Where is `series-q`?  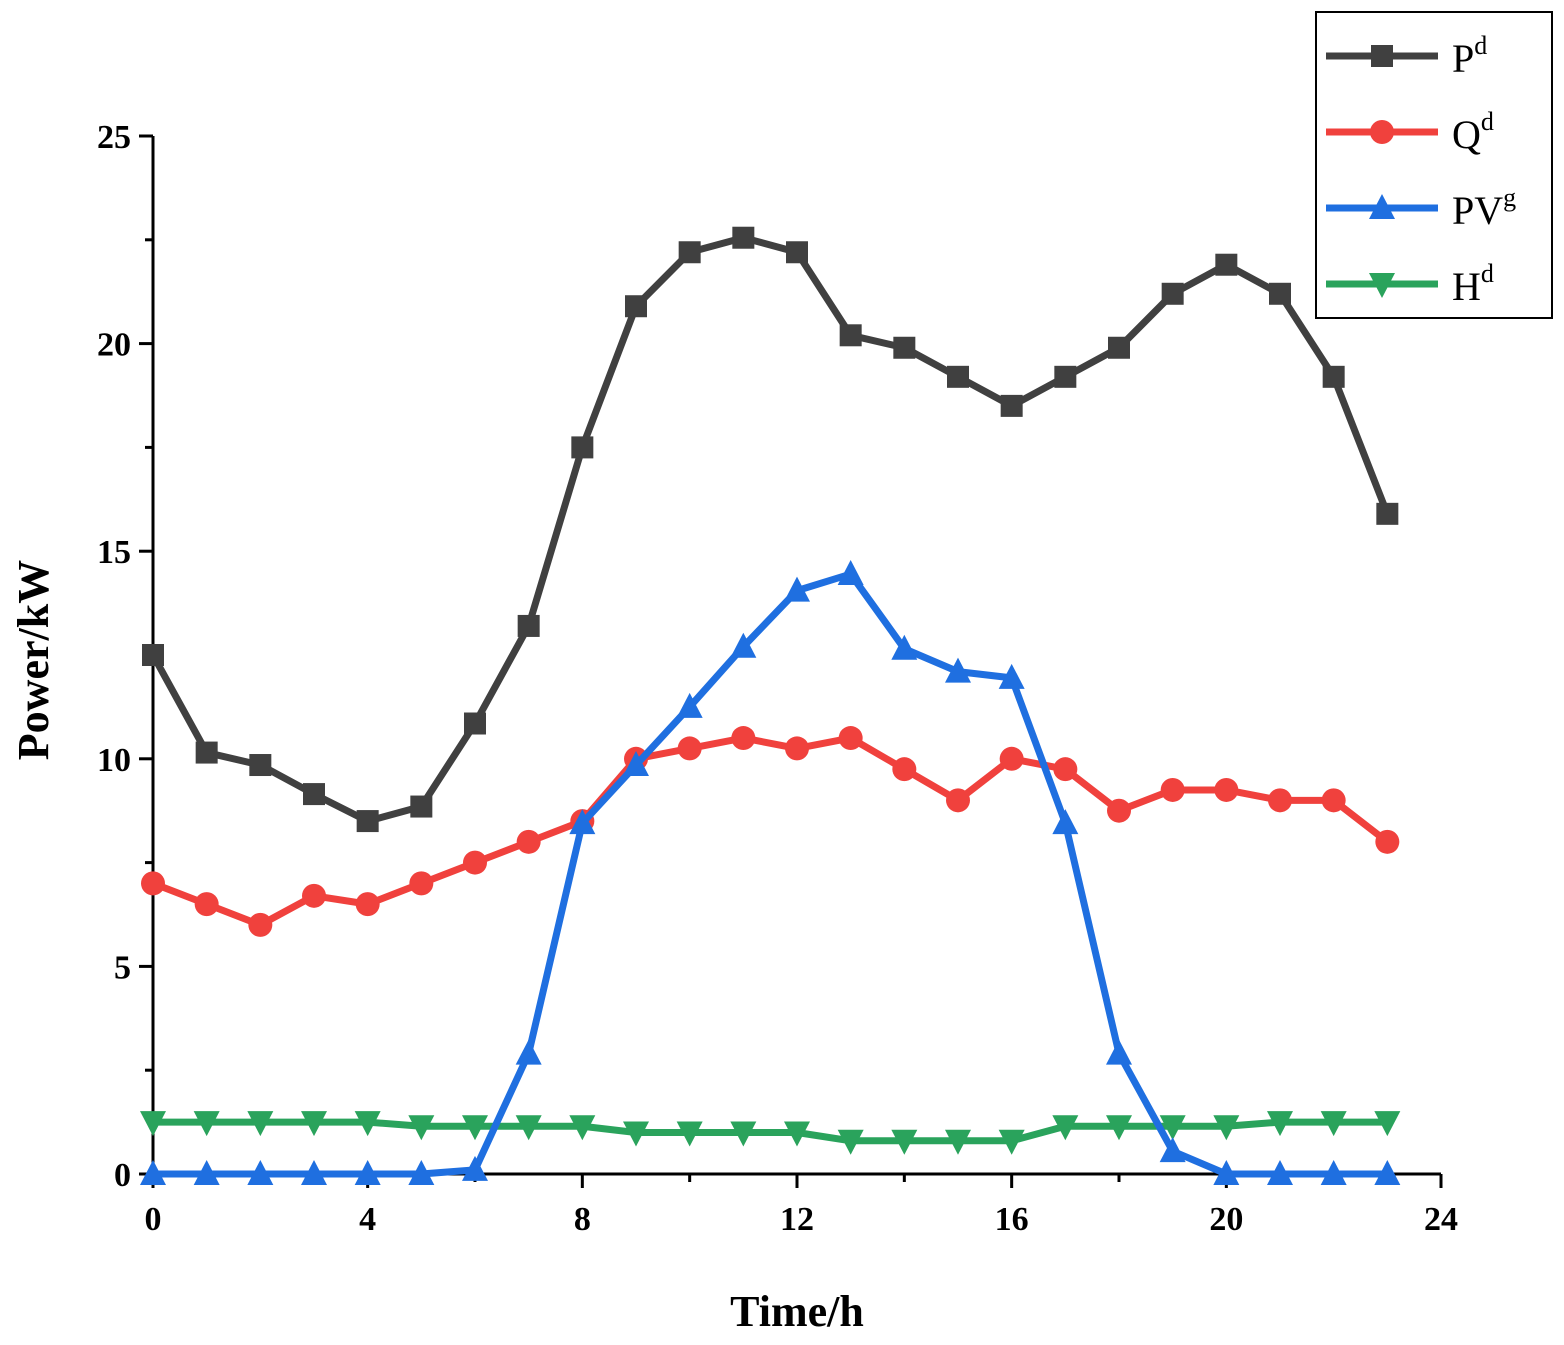
series-q is located at coordinates (770, 831).